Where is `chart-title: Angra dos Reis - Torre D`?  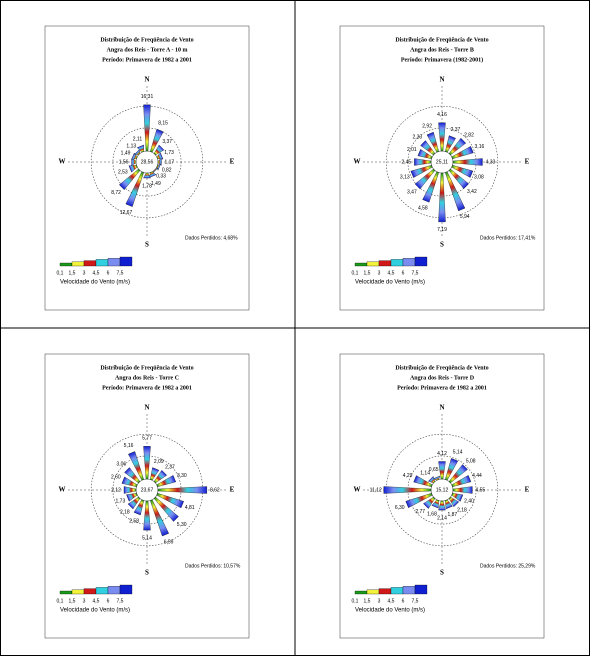 chart-title: Angra dos Reis - Torre D is located at coordinates (442, 378).